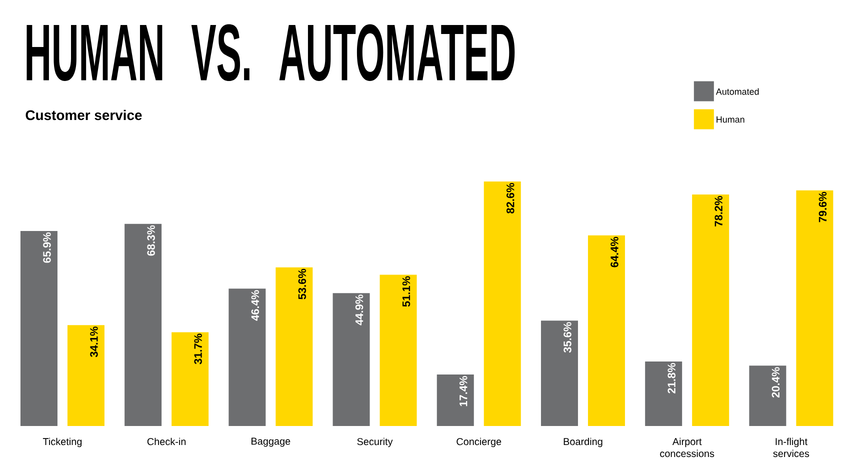 This screenshot has height=460, width=857. What do you see at coordinates (359, 310) in the screenshot?
I see `data-label: 44.9%` at bounding box center [359, 310].